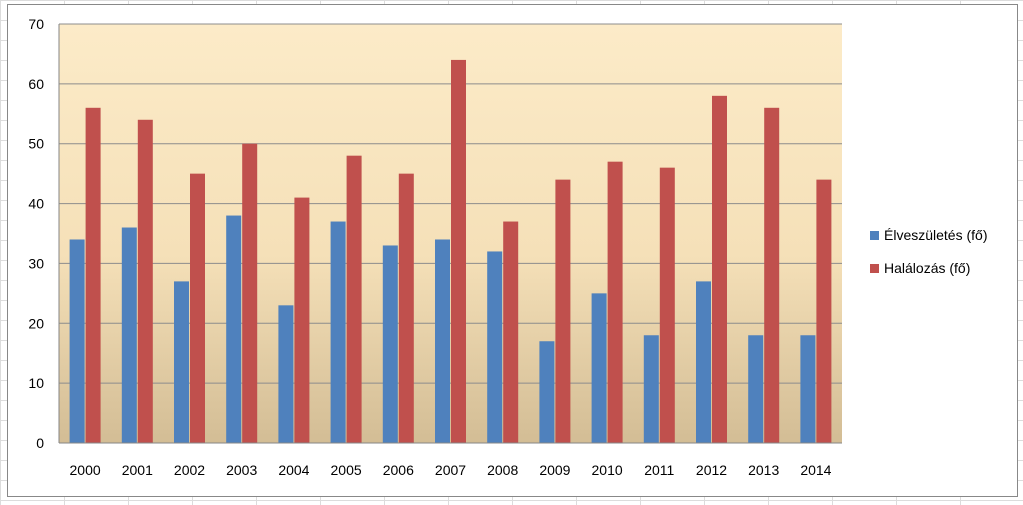  I want to click on x-tick-label: 2003, so click(241, 470).